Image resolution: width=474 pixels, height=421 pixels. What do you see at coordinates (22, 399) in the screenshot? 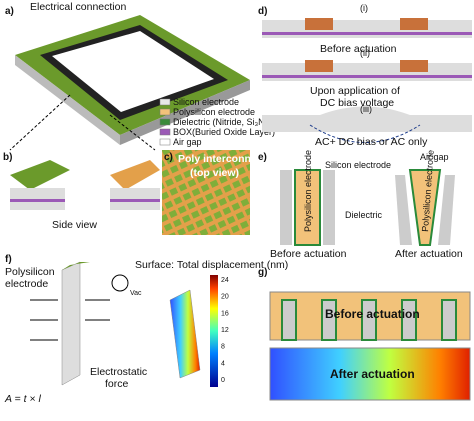
I see `formula: A = t × l` at bounding box center [22, 399].